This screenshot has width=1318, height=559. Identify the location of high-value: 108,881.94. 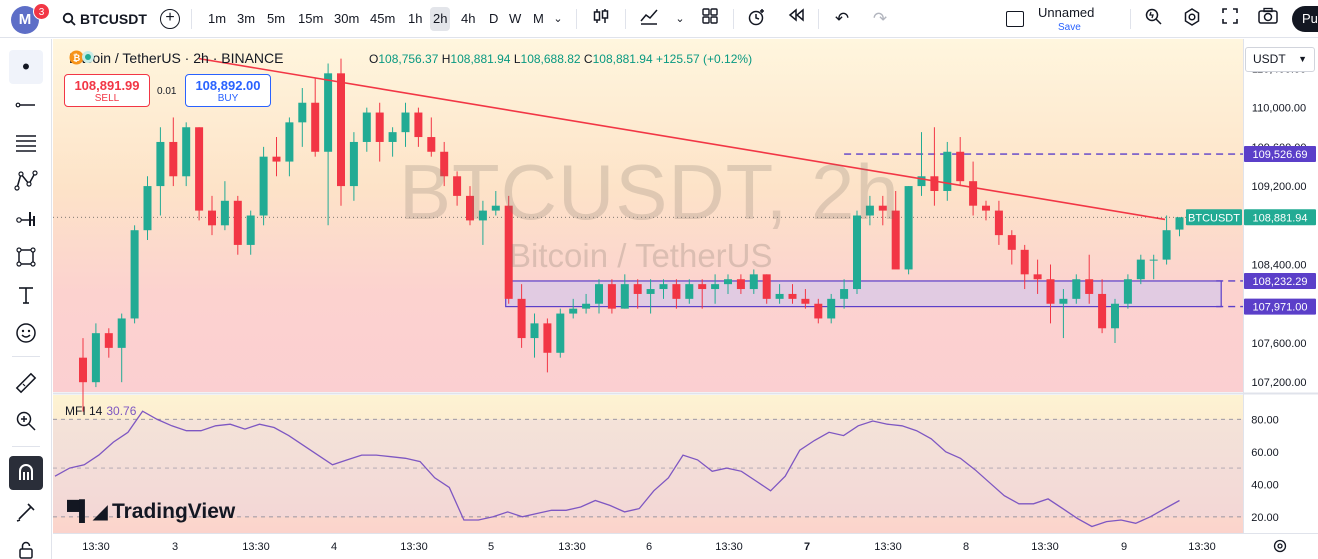
(480, 59).